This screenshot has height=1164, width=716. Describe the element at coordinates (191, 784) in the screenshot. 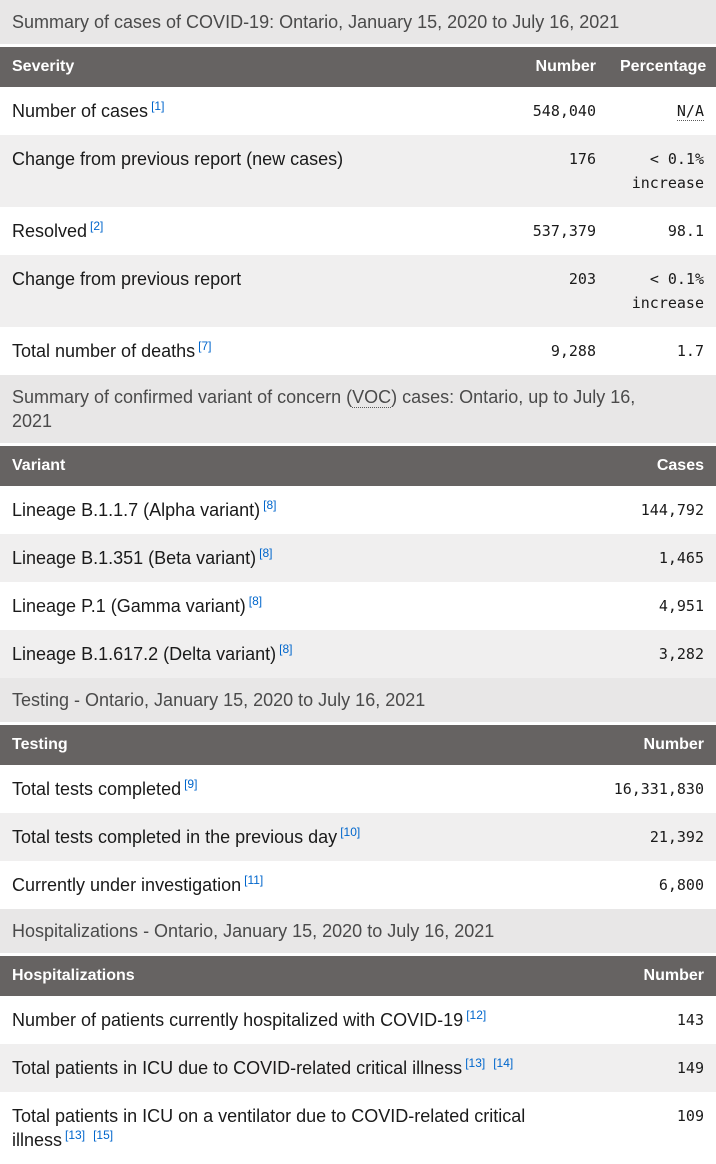

I see `footnote-link: [9]` at that location.